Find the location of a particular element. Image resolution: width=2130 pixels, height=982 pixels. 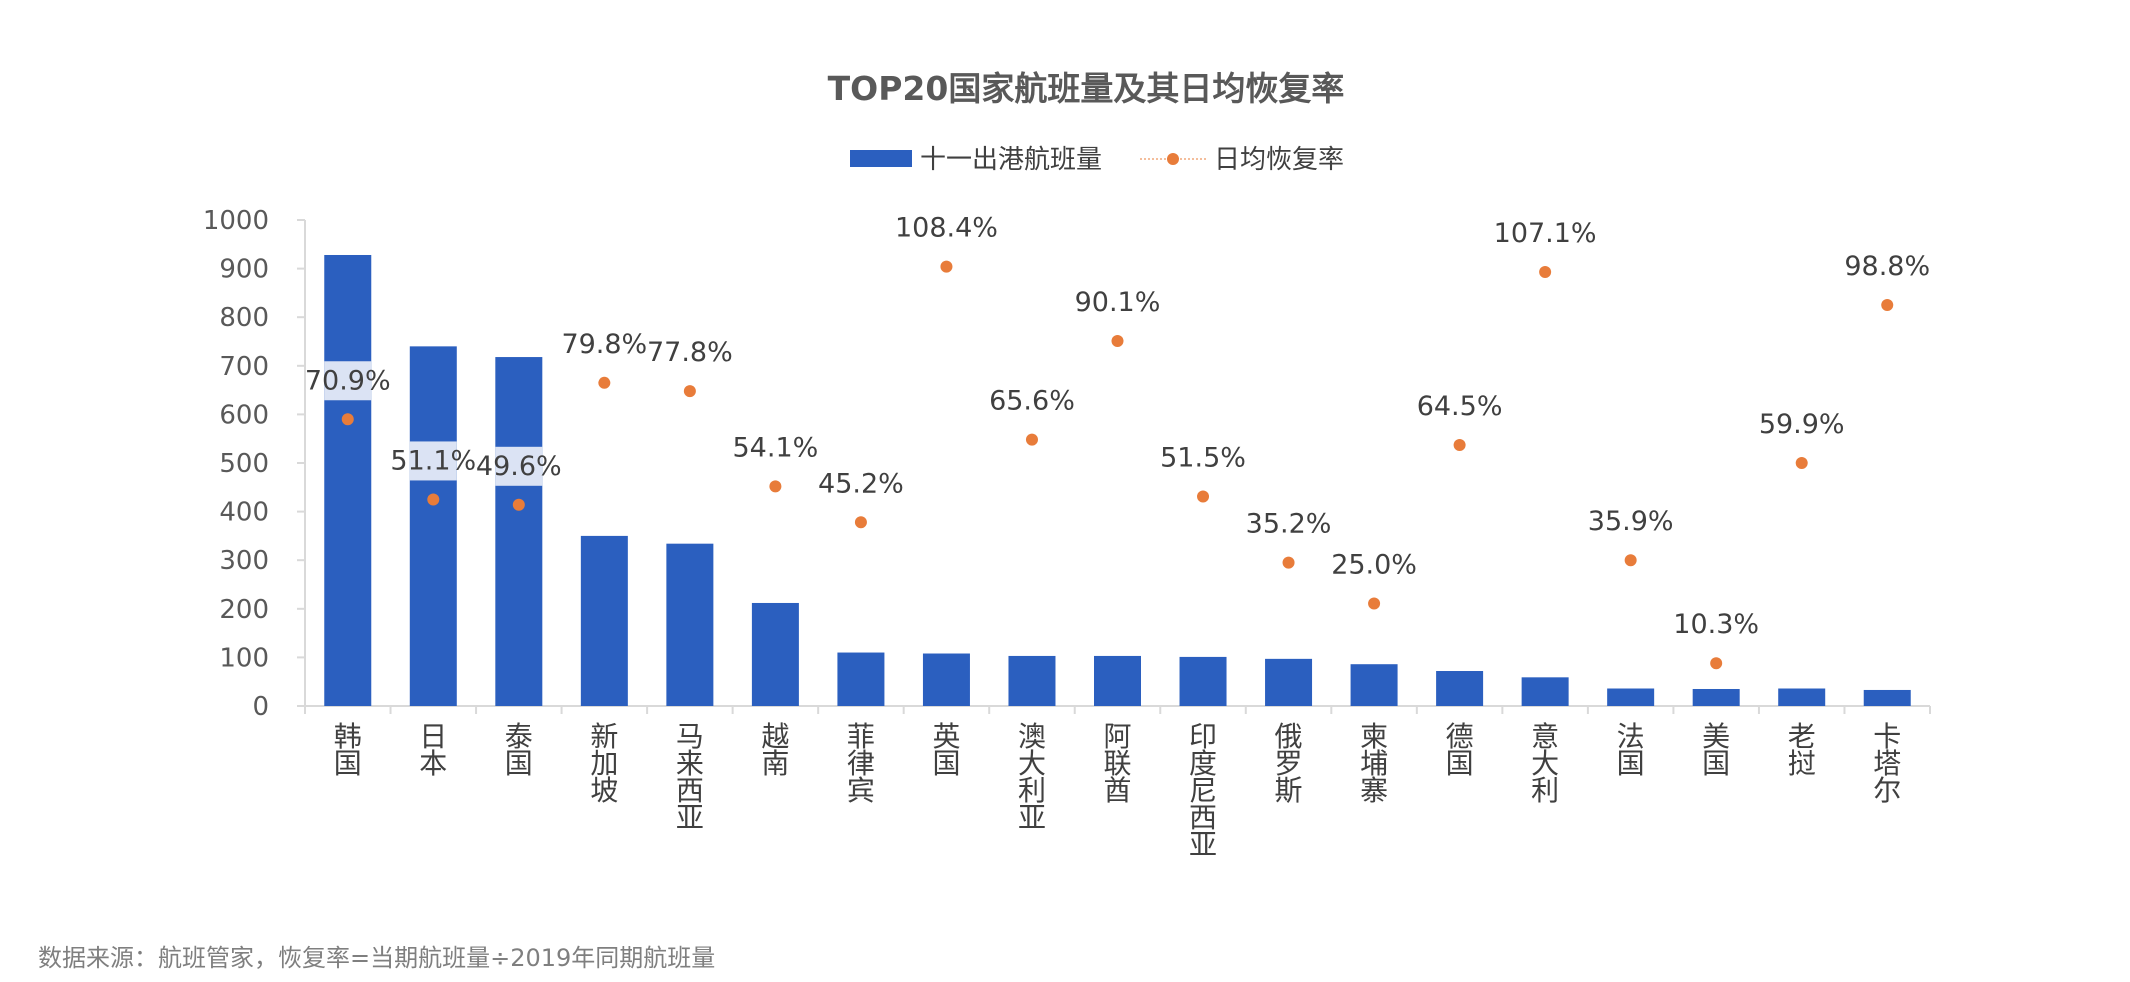

dot-data-label: 98.8% is located at coordinates (1887, 266).